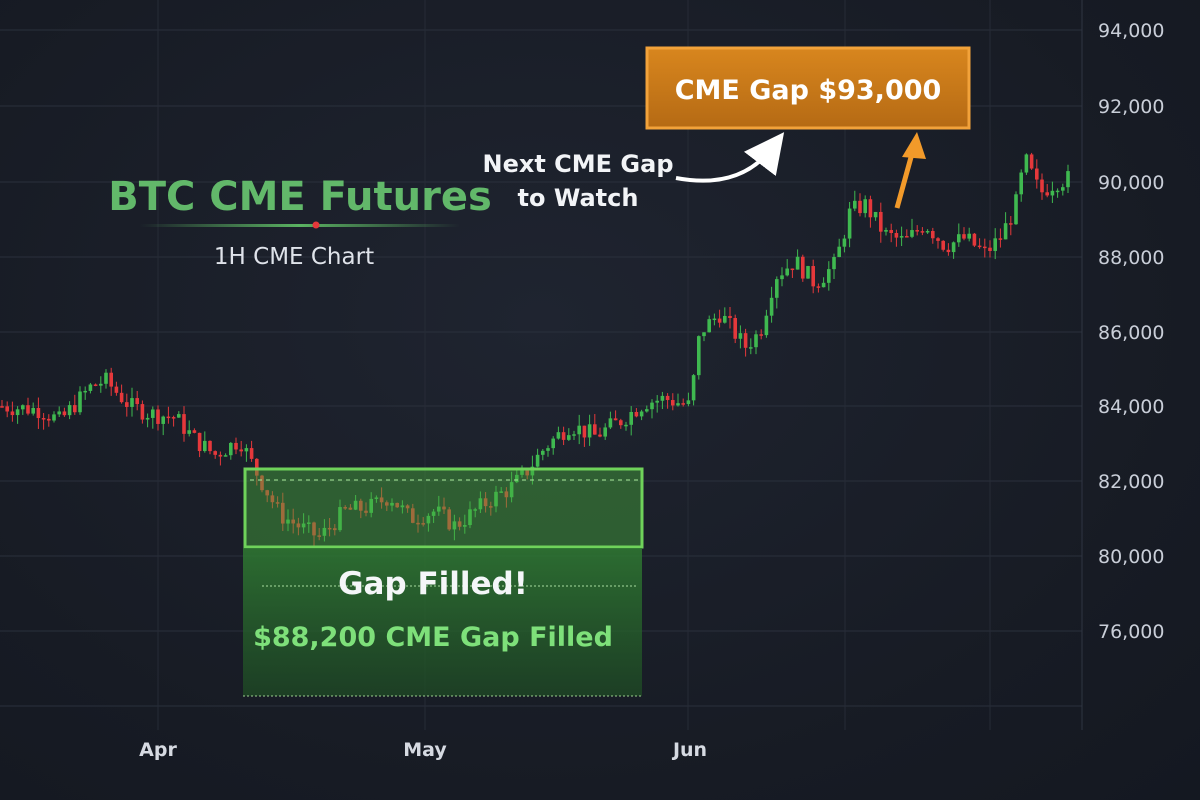 The width and height of the screenshot is (1200, 800). Describe the element at coordinates (433, 637) in the screenshot. I see `gap-filled-sublabel: $88,200 CME Gap Filled` at that location.